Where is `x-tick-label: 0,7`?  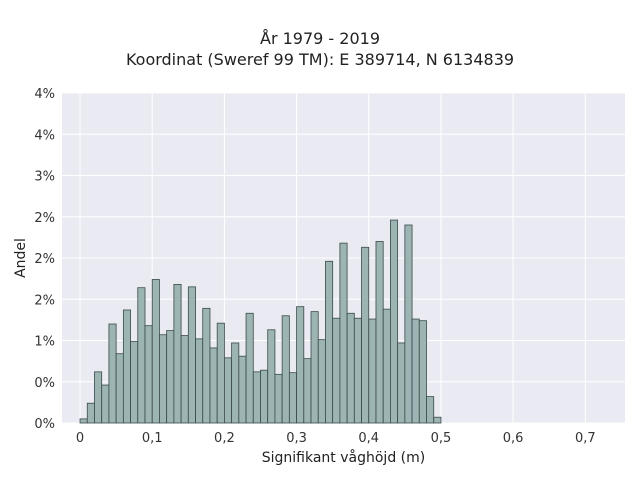
x-tick-label: 0,7 is located at coordinates (585, 438).